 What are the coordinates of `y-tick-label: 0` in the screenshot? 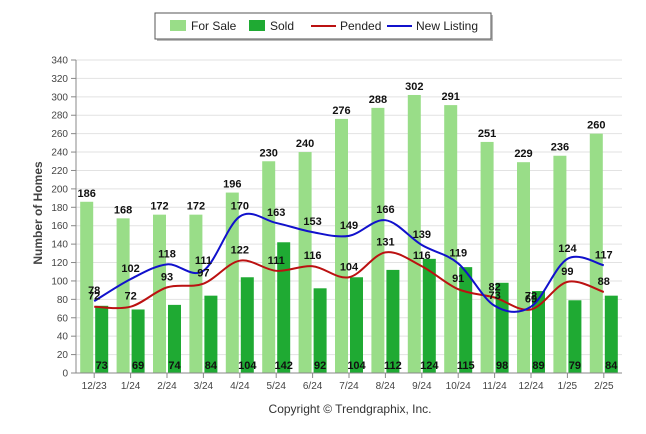 It's located at (65, 374).